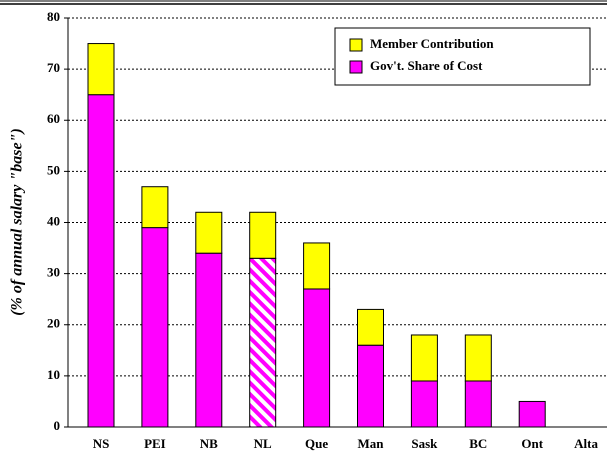 The width and height of the screenshot is (607, 463). What do you see at coordinates (426, 65) in the screenshot?
I see `legend-label: Gov't. Share of Cost` at bounding box center [426, 65].